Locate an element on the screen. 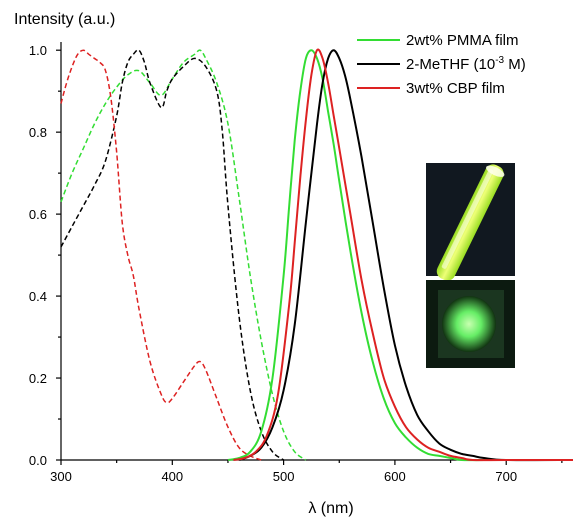  y-tick-label: 1.0 is located at coordinates (38, 50).